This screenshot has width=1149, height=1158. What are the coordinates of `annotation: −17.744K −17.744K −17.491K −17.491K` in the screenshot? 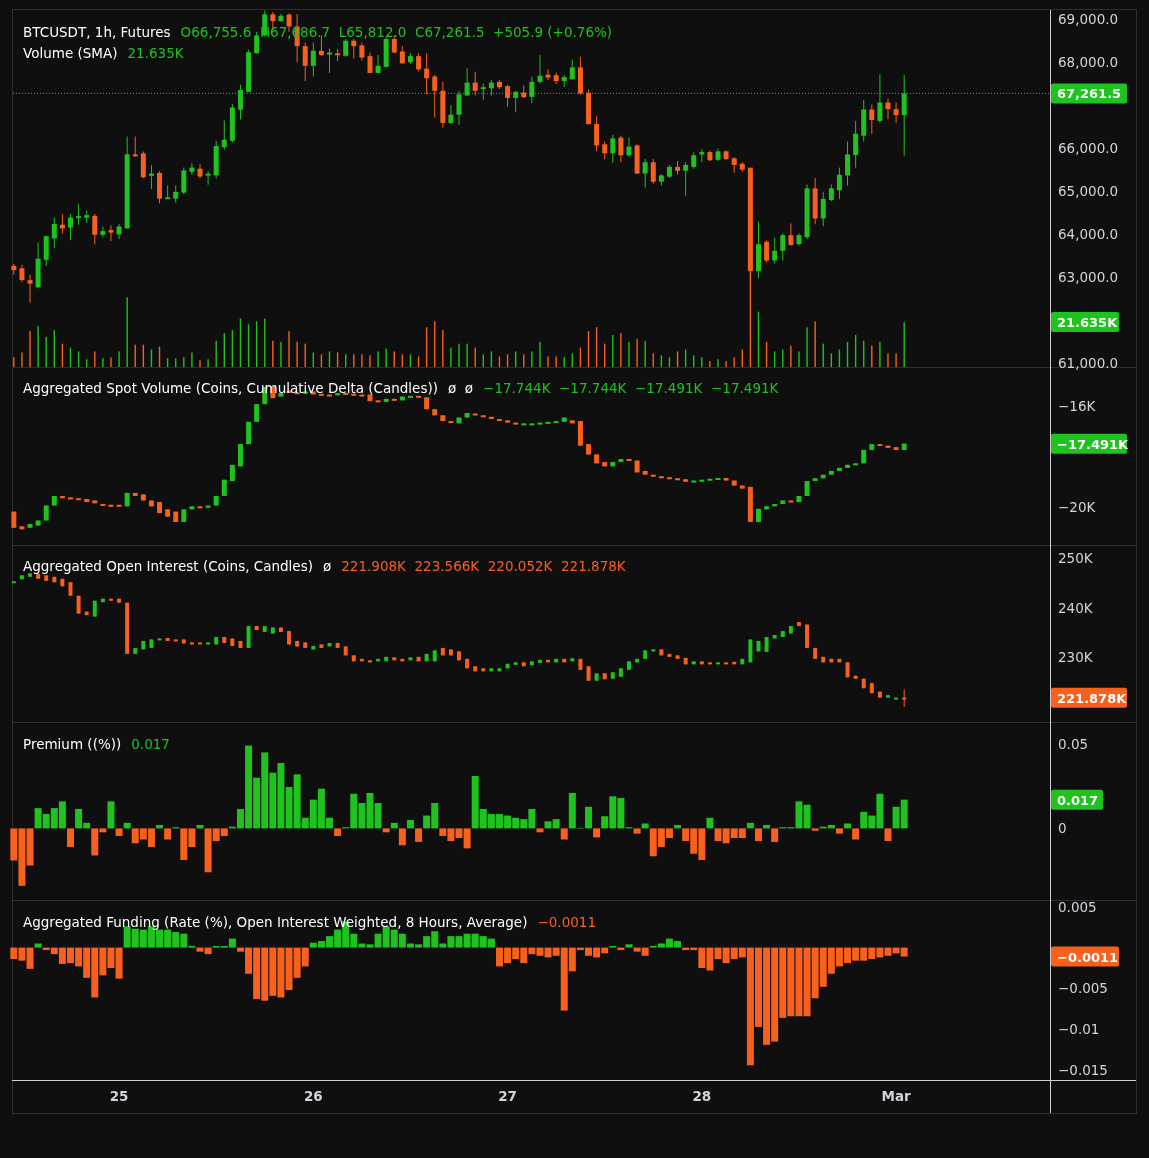 It's located at (631, 388).